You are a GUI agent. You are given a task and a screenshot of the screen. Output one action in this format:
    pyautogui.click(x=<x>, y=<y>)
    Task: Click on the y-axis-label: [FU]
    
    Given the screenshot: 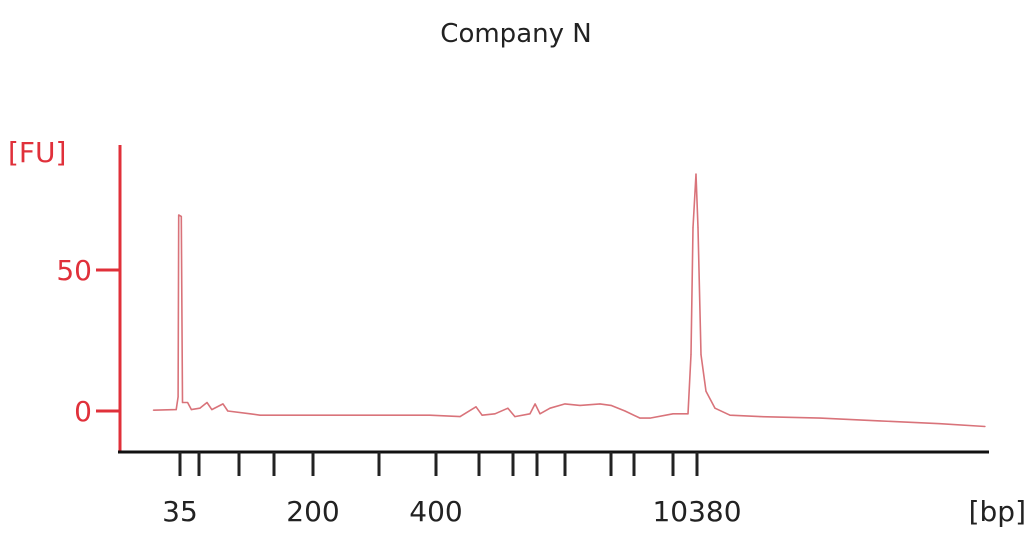 What is the action you would take?
    pyautogui.click(x=37, y=152)
    